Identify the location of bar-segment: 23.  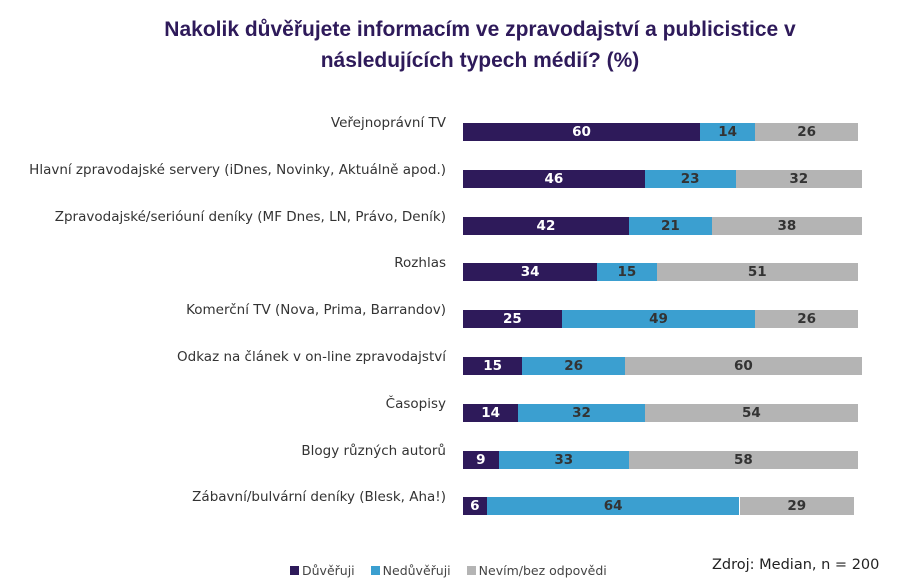
(690, 178).